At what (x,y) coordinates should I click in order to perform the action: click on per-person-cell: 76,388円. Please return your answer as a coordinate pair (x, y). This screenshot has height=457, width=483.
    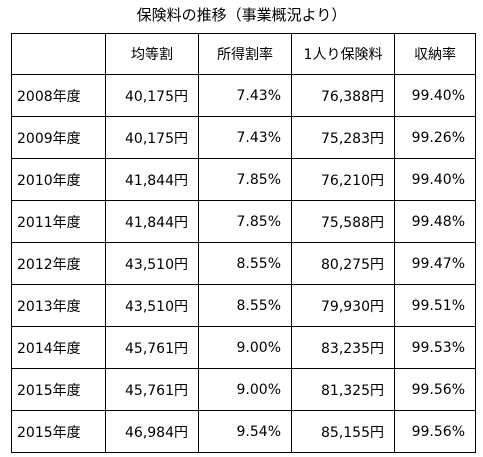
    Looking at the image, I should click on (343, 95).